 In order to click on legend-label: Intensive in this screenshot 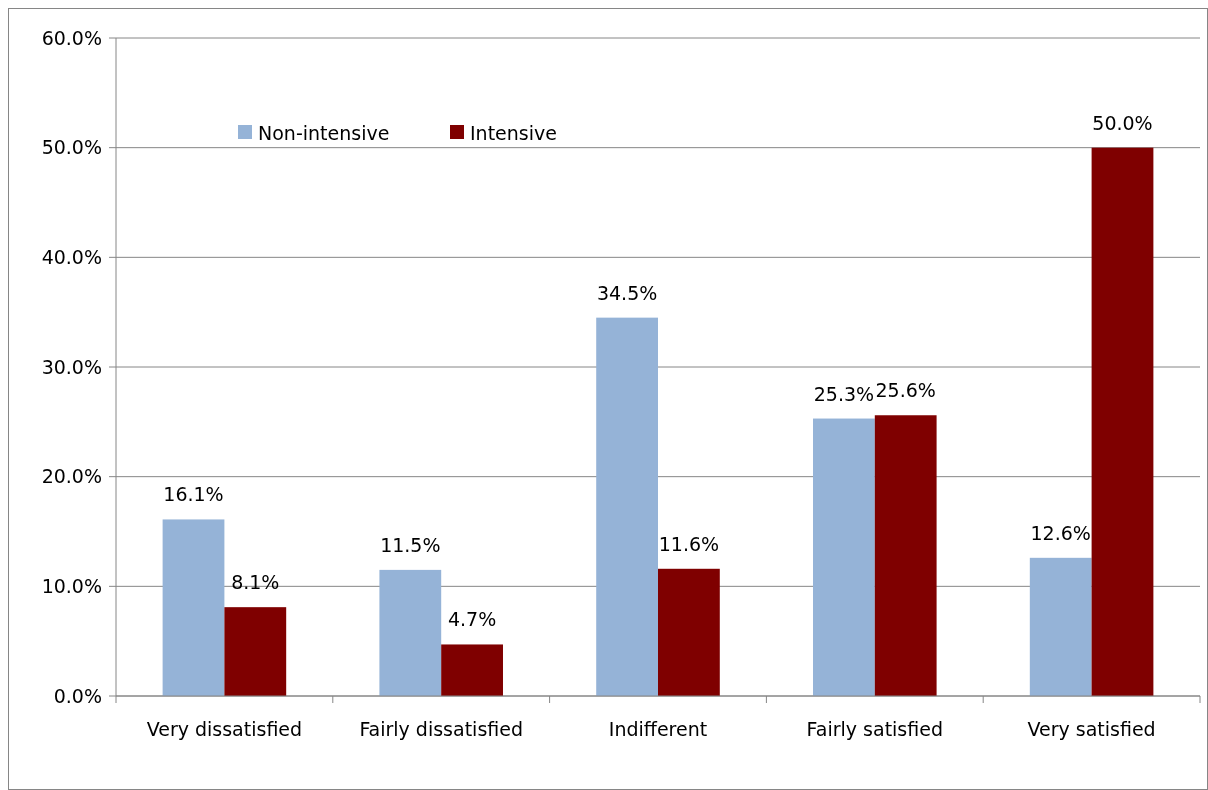, I will do `click(513, 132)`.